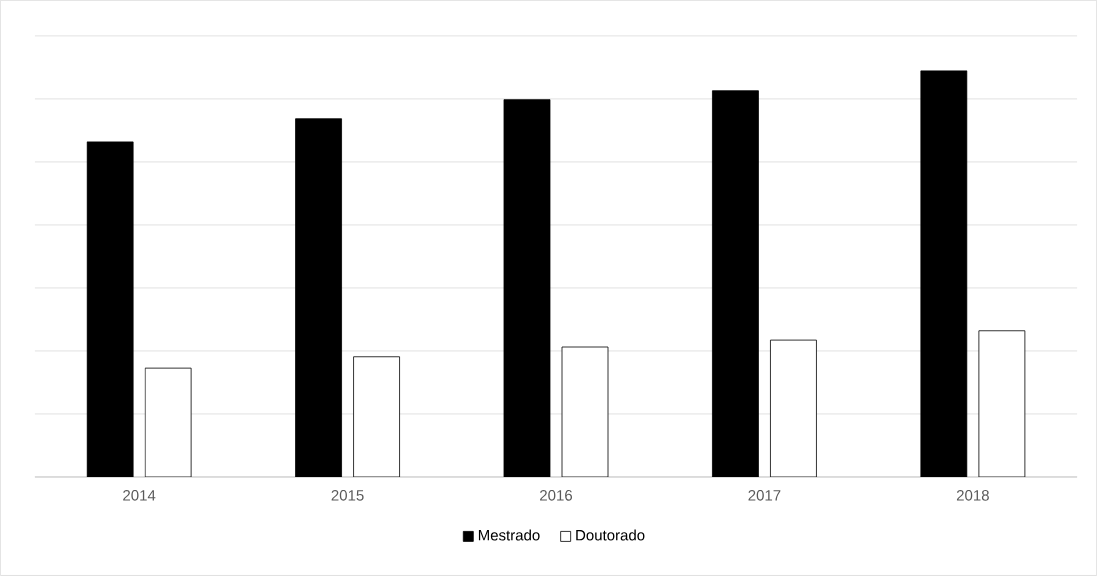  I want to click on legend-label: Doutorado, so click(610, 535).